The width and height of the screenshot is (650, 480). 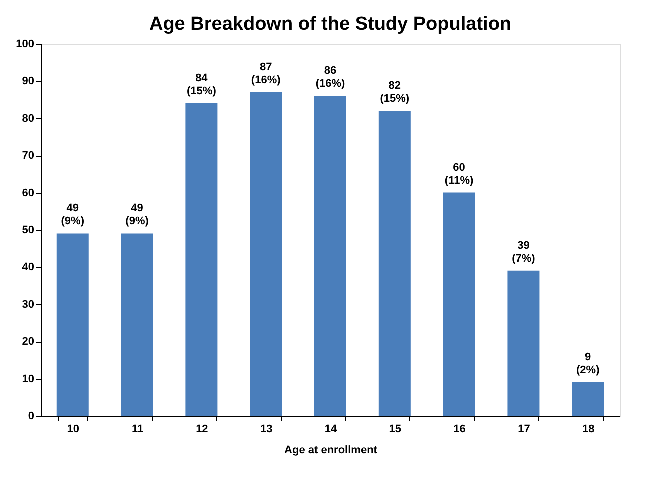 I want to click on x-tick-label: 12, so click(x=202, y=430).